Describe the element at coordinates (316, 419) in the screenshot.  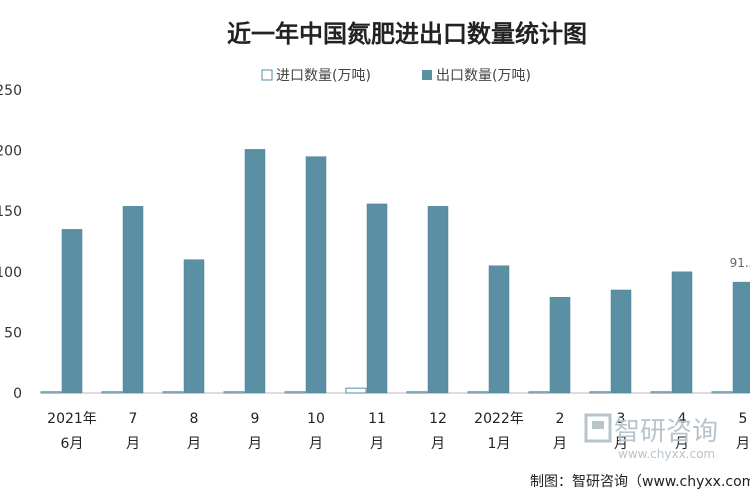
I see `x-tick-label: 10` at that location.